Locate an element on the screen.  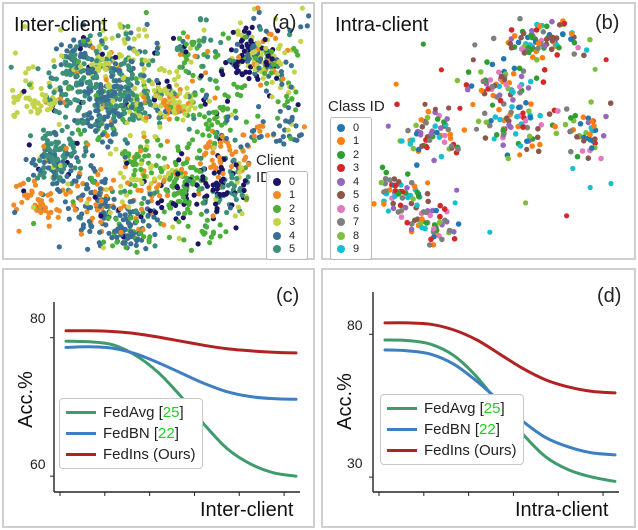
legend-item-fedins: FedIns (Ours) is located at coordinates (452, 450).